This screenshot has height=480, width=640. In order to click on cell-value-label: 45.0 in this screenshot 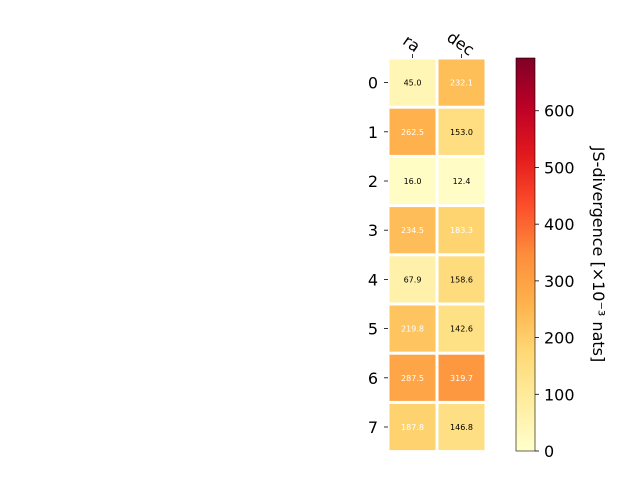, I will do `click(413, 83)`.